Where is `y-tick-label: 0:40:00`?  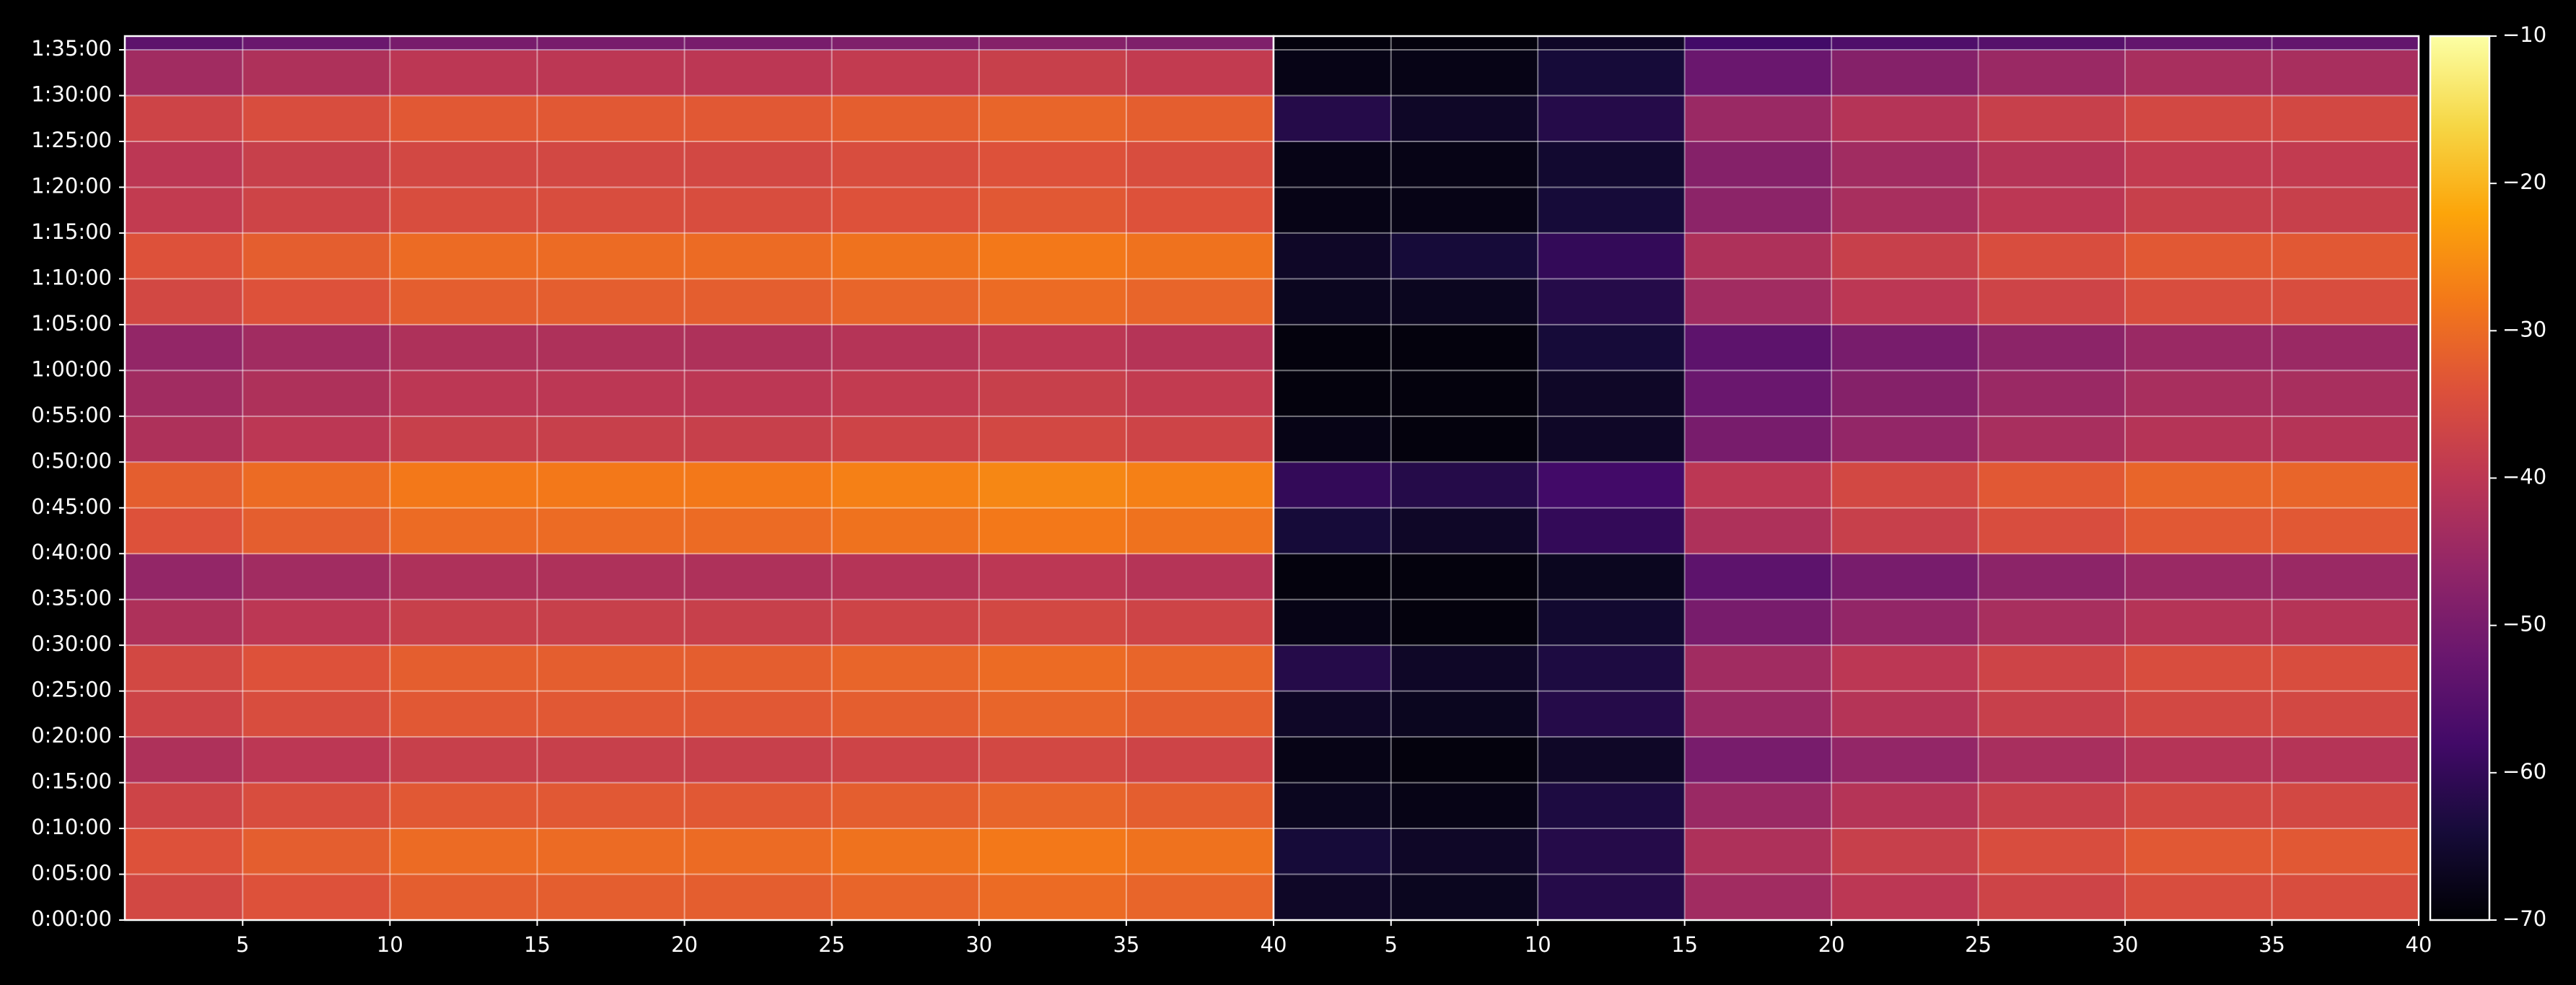
y-tick-label: 0:40:00 is located at coordinates (71, 552).